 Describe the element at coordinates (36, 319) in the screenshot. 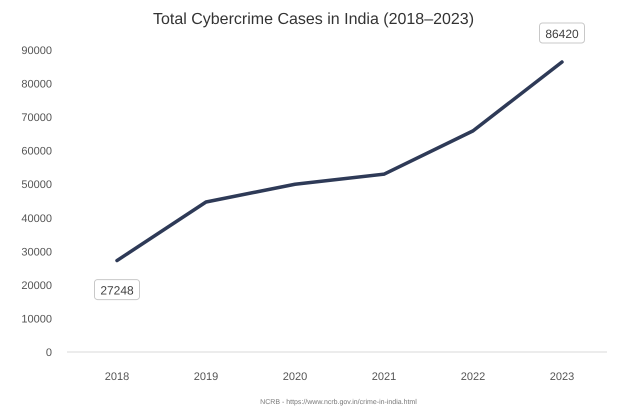

I see `y-tick-label: 10000` at that location.